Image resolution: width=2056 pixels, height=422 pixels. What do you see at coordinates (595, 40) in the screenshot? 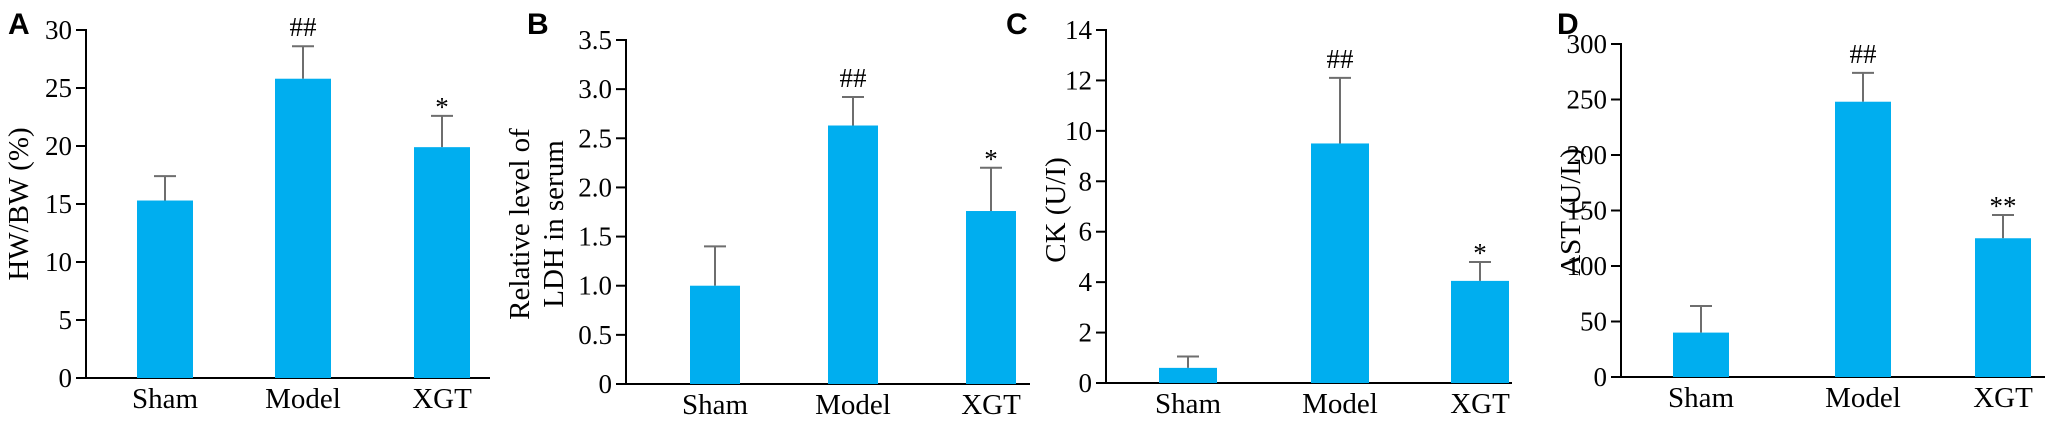
I see `y-tick-label: 3.5` at bounding box center [595, 40].